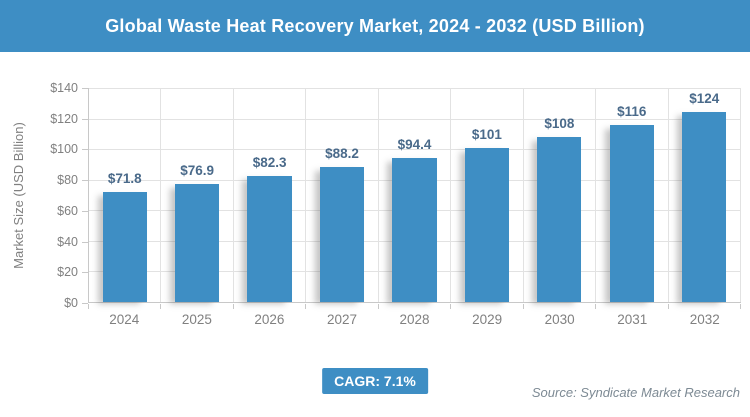 This screenshot has width=750, height=417. What do you see at coordinates (269, 163) in the screenshot?
I see `bar-value-label-2026: $82.3` at bounding box center [269, 163].